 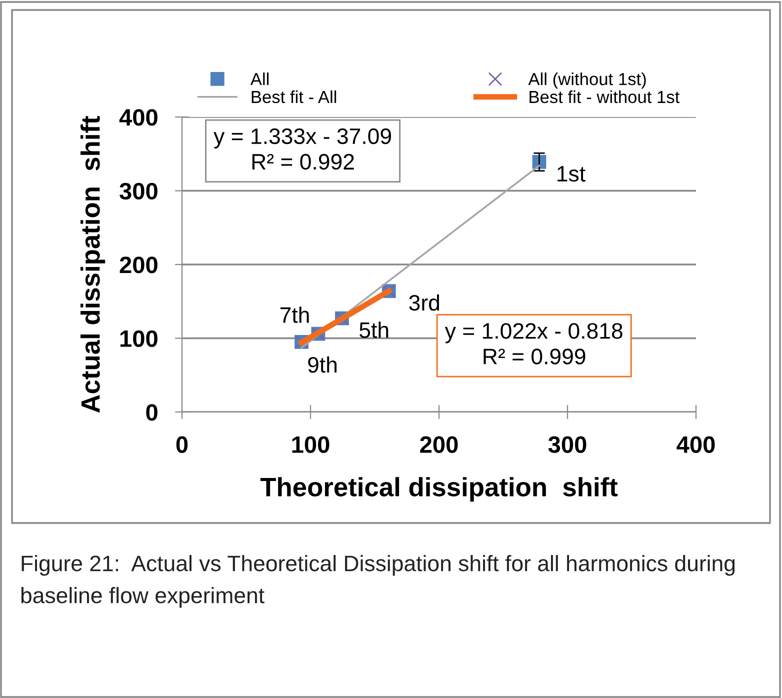 What do you see at coordinates (695, 444) in the screenshot?
I see `x-tick-label: 400` at bounding box center [695, 444].